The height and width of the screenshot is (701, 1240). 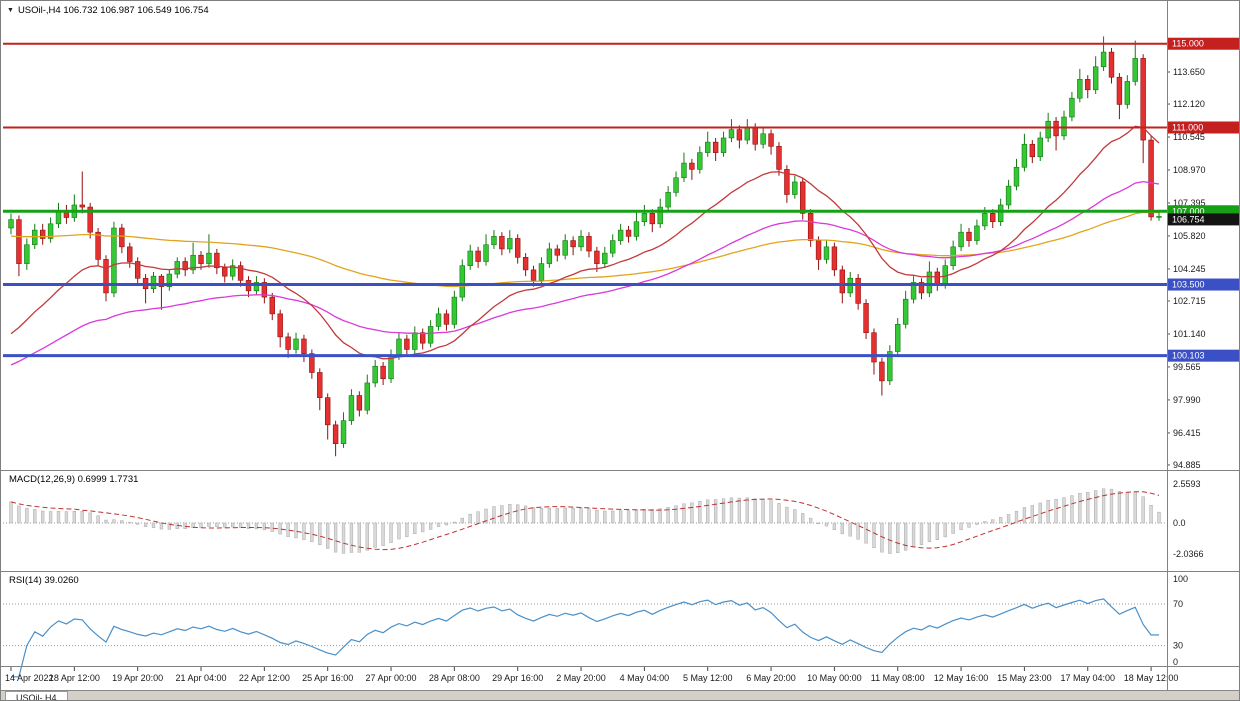 I want to click on time-tick-label: 18 Apr 12:00, so click(x=74, y=678).